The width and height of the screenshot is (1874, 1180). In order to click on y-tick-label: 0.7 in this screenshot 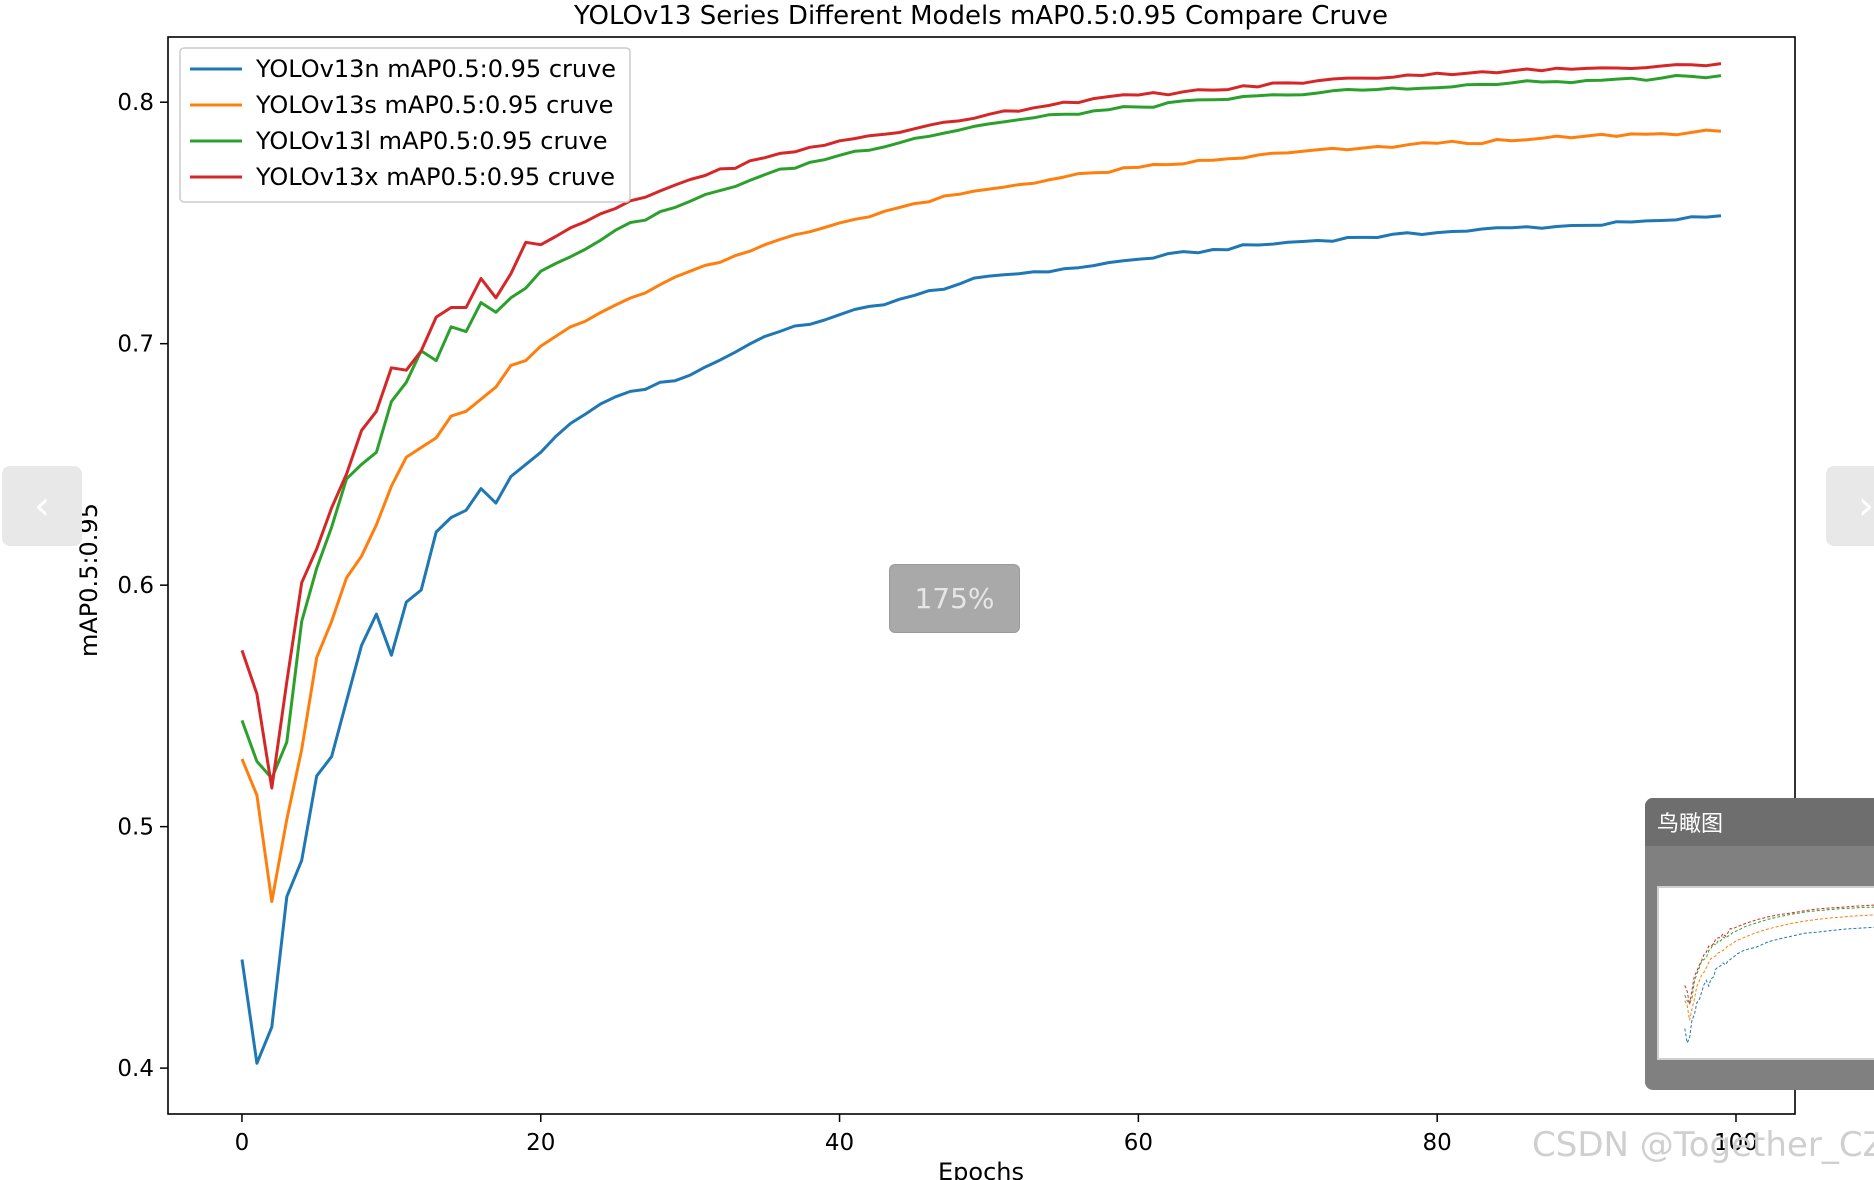, I will do `click(135, 345)`.